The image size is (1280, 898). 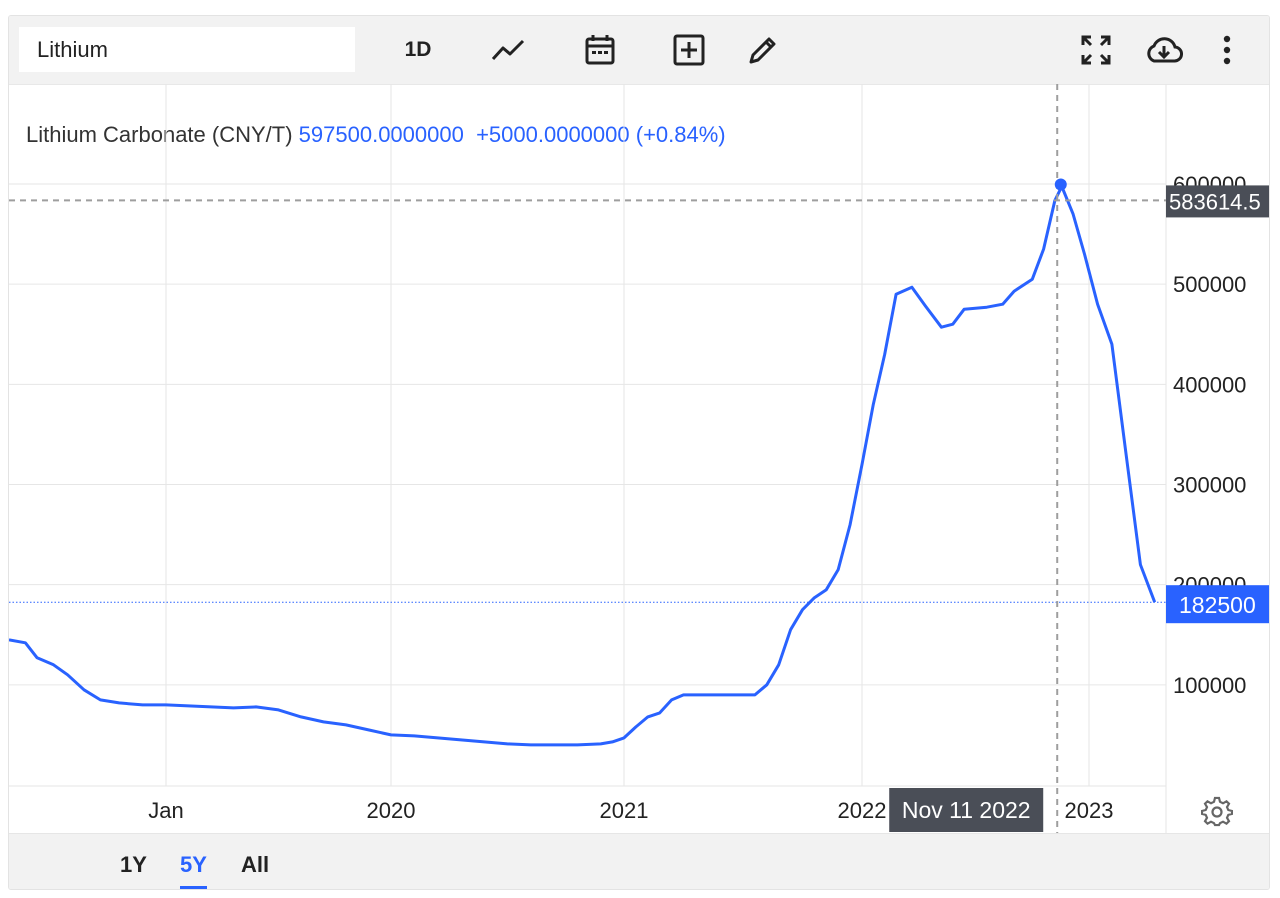 I want to click on x-tick-label: 2023, so click(x=1089, y=810).